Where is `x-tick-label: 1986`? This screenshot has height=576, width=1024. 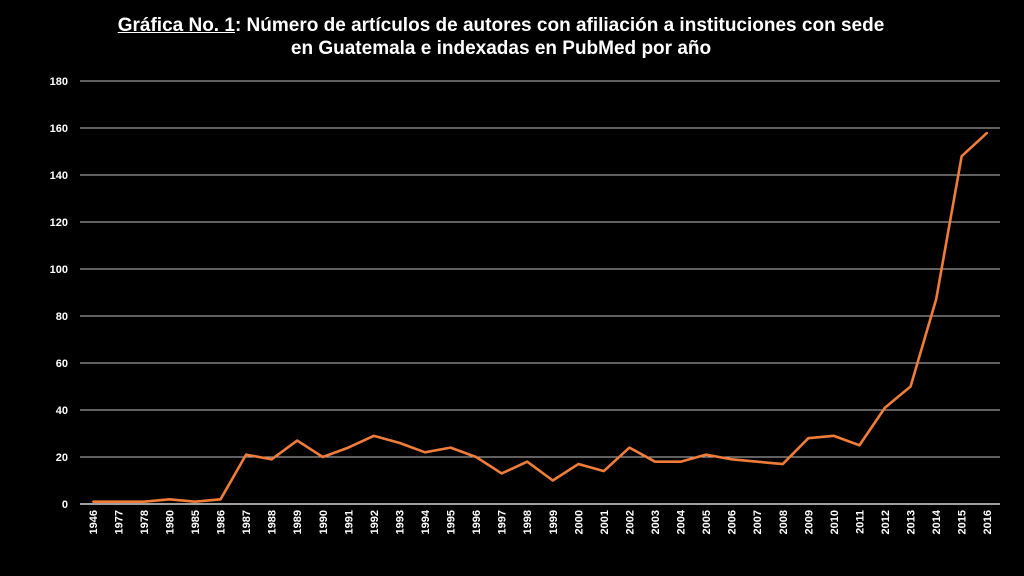 x-tick-label: 1986 is located at coordinates (222, 522).